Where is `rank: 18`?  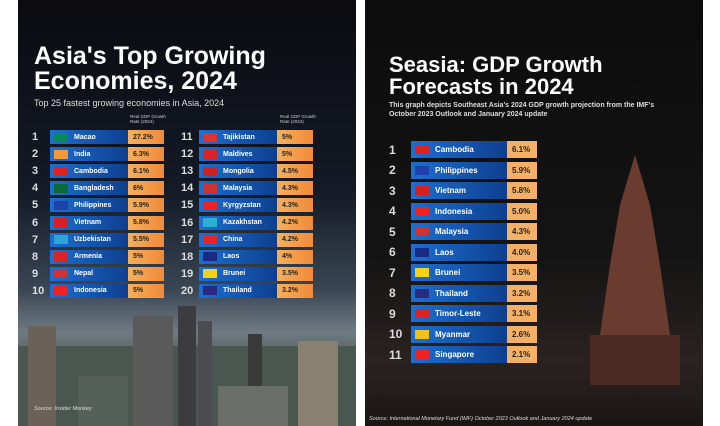
rank: 18 is located at coordinates (187, 256).